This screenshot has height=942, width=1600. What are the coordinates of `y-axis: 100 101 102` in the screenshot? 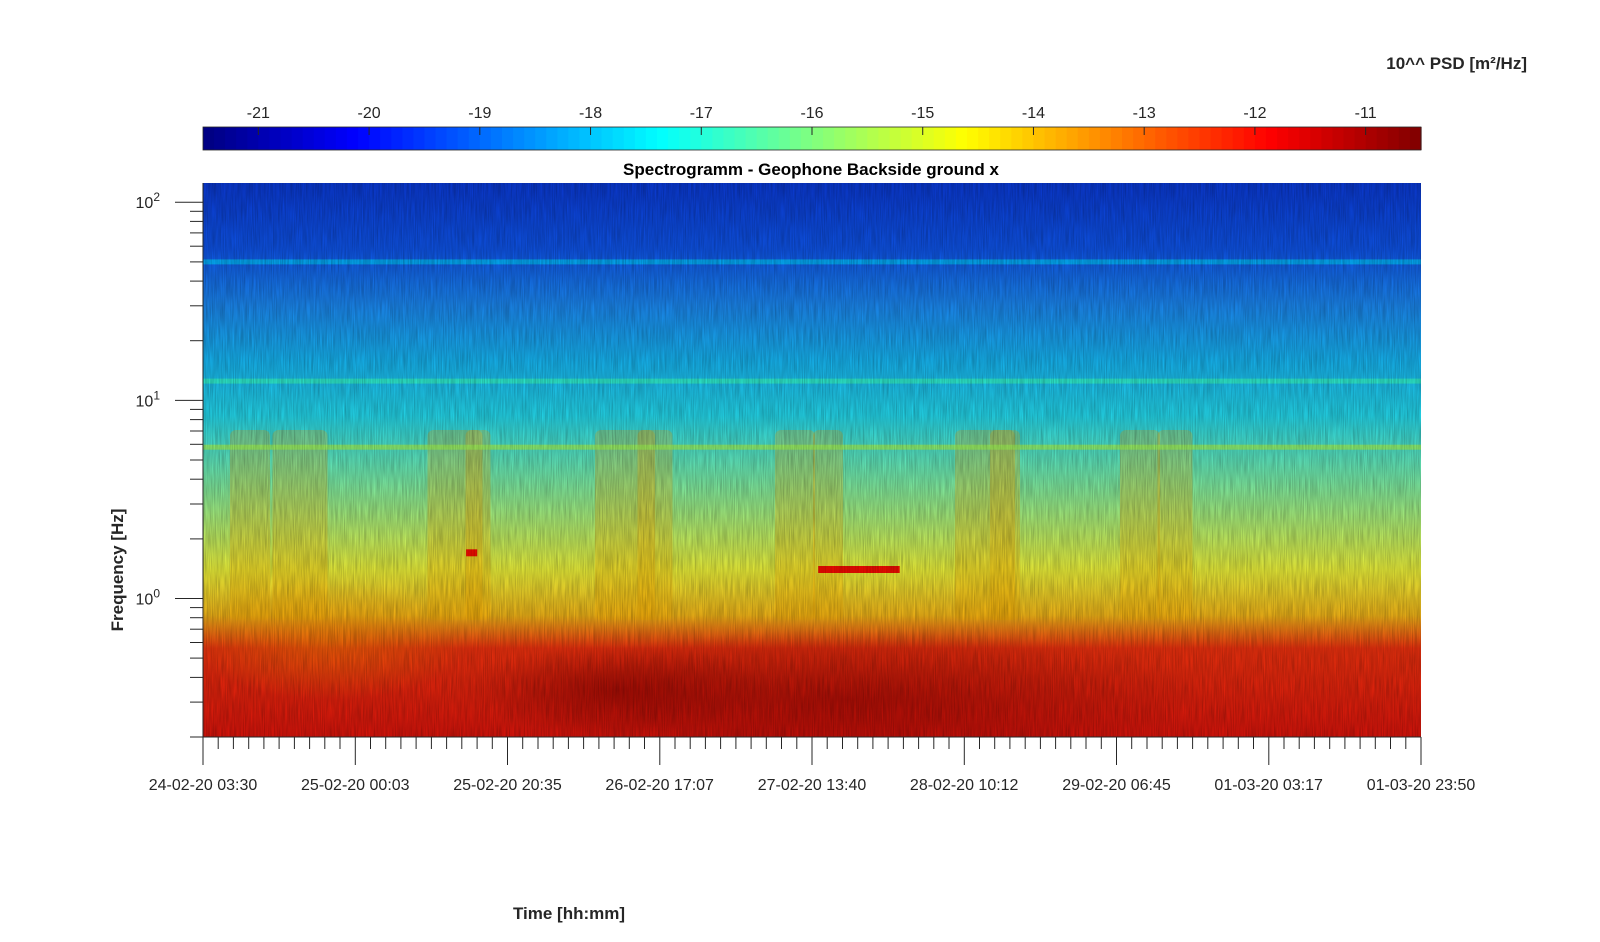 It's located at (170, 460).